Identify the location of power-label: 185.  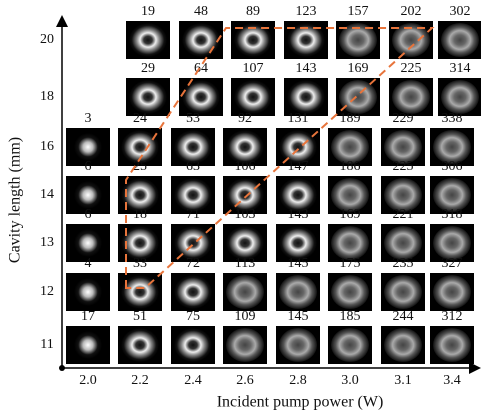
(350, 316).